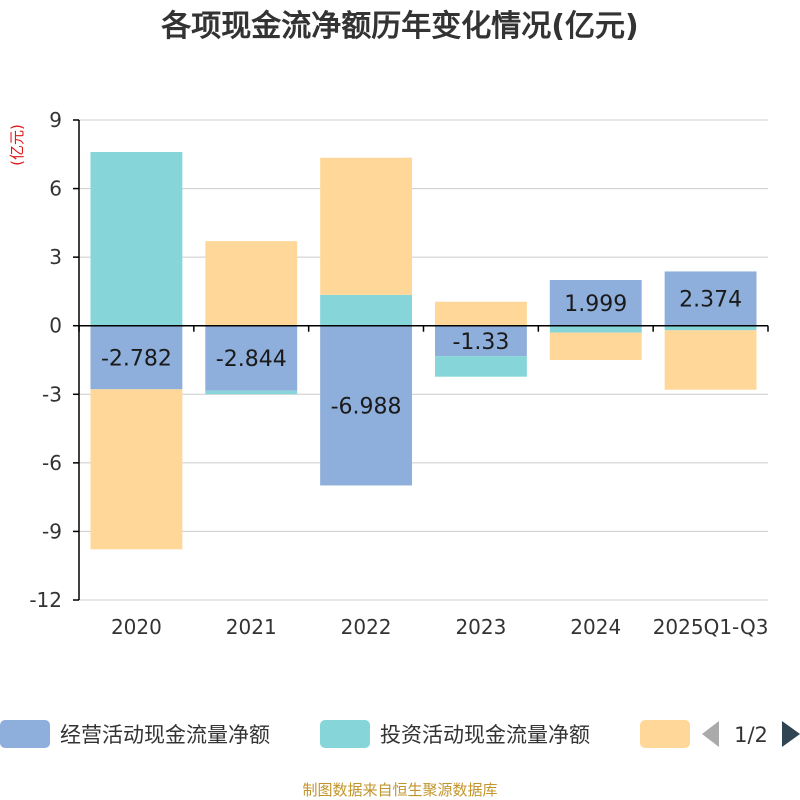 This screenshot has height=800, width=800. Describe the element at coordinates (711, 627) in the screenshot. I see `x-tick-label: 2025Q1-Q3` at that location.